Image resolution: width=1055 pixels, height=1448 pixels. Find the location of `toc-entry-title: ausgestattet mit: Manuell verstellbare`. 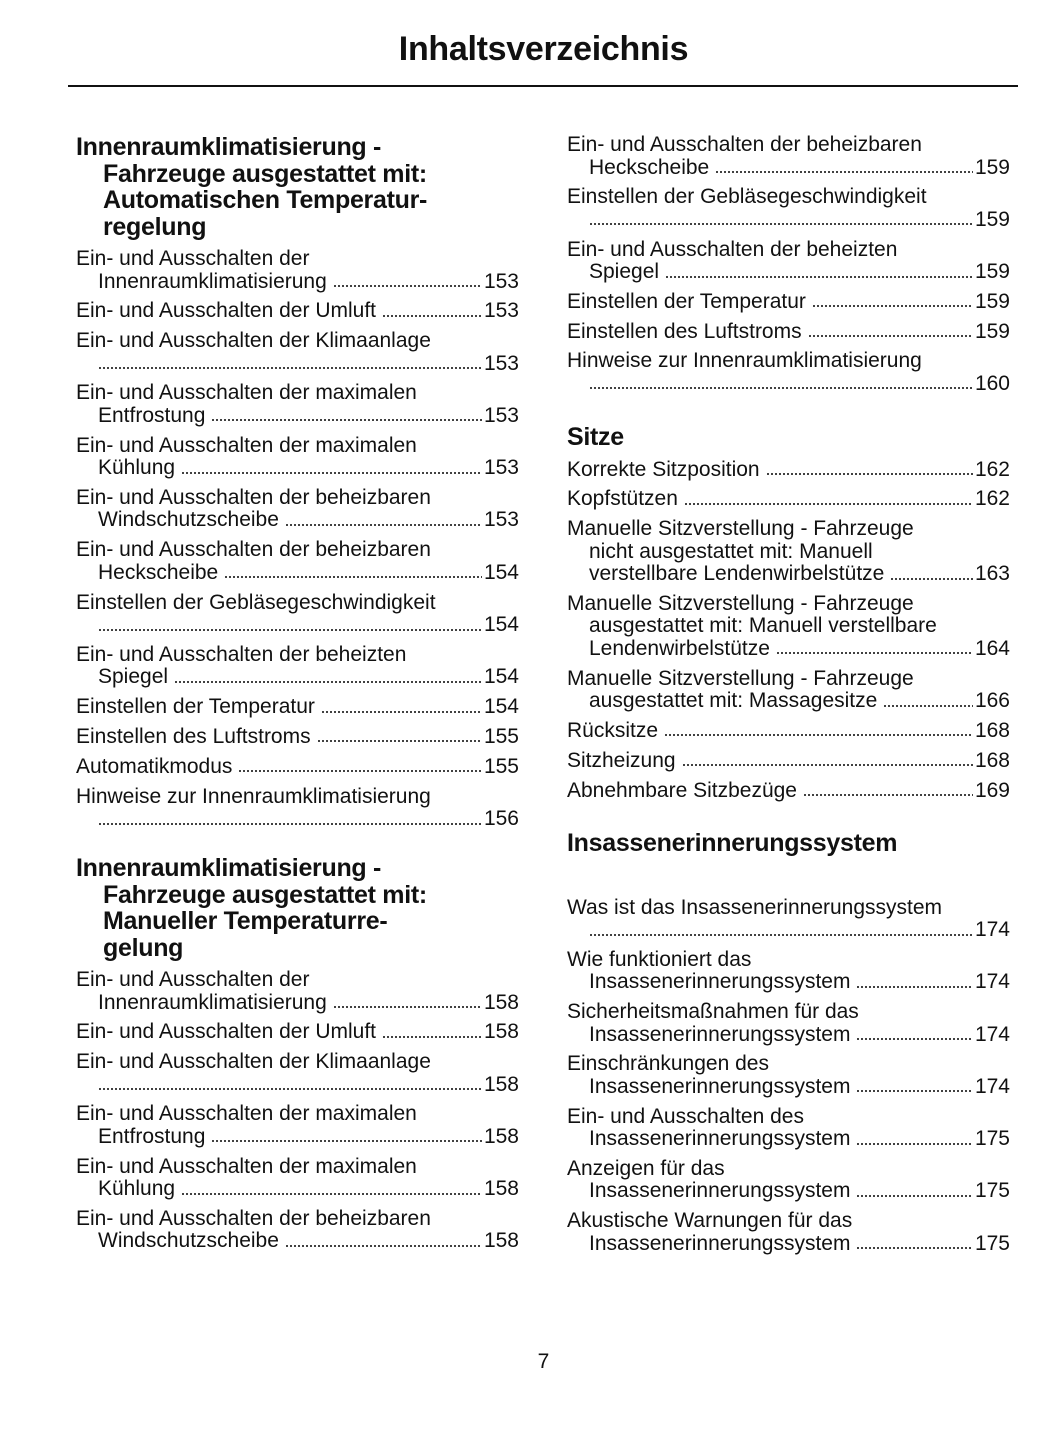

toc-entry-title: ausgestattet mit: Manuell verstellbare is located at coordinates (763, 626).